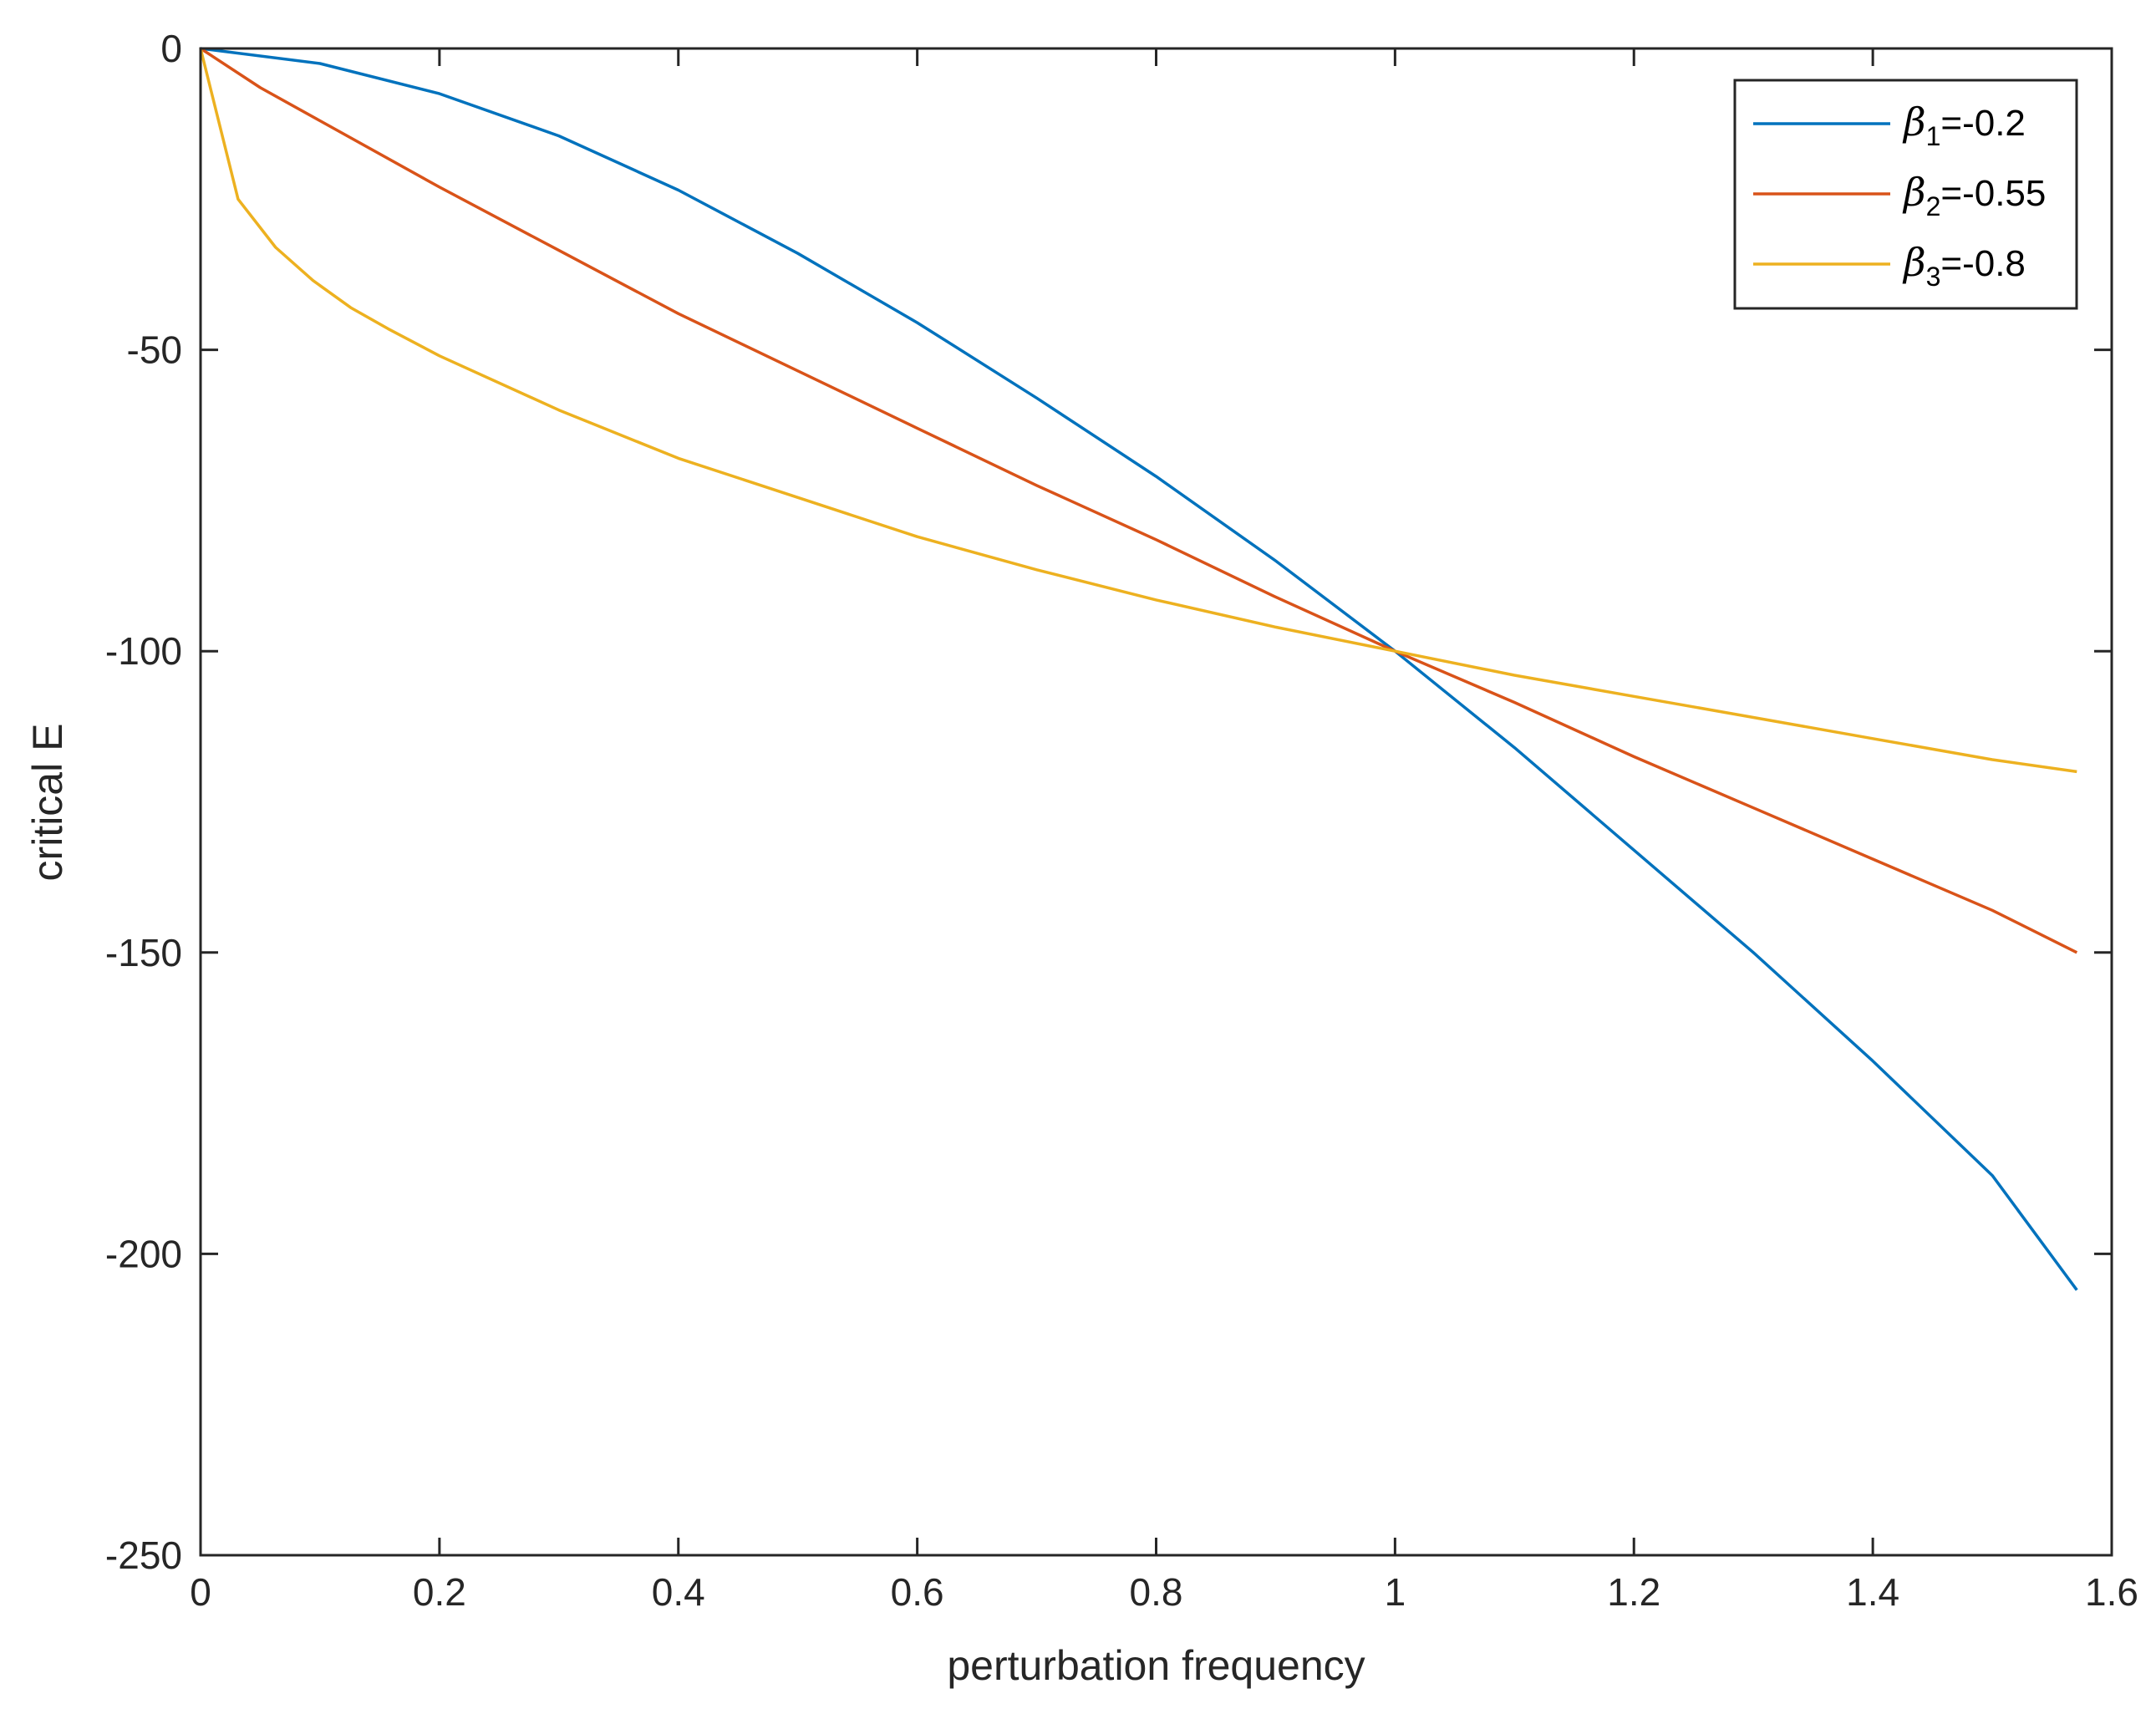  I want to click on y-tick-label: 0, so click(171, 48).